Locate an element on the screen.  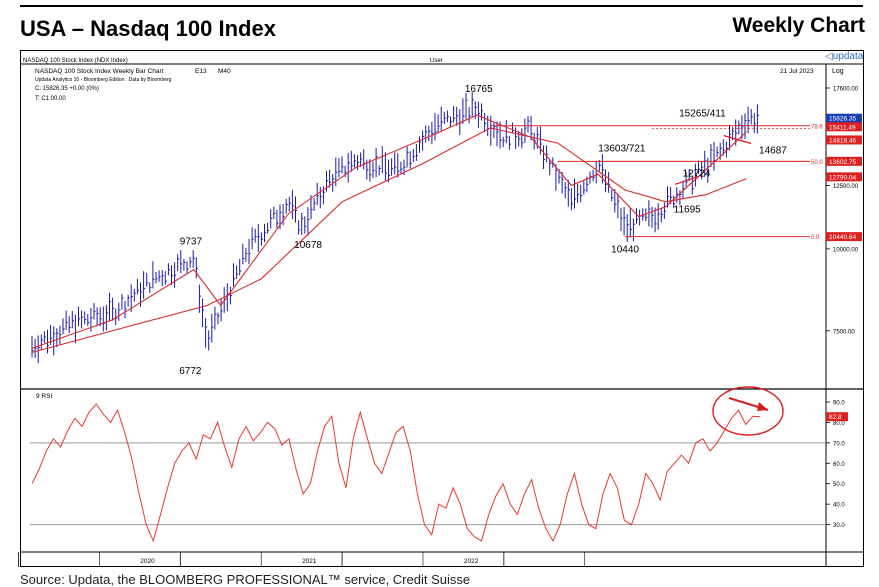
t-line: T: C1.00.00 is located at coordinates (50, 99).